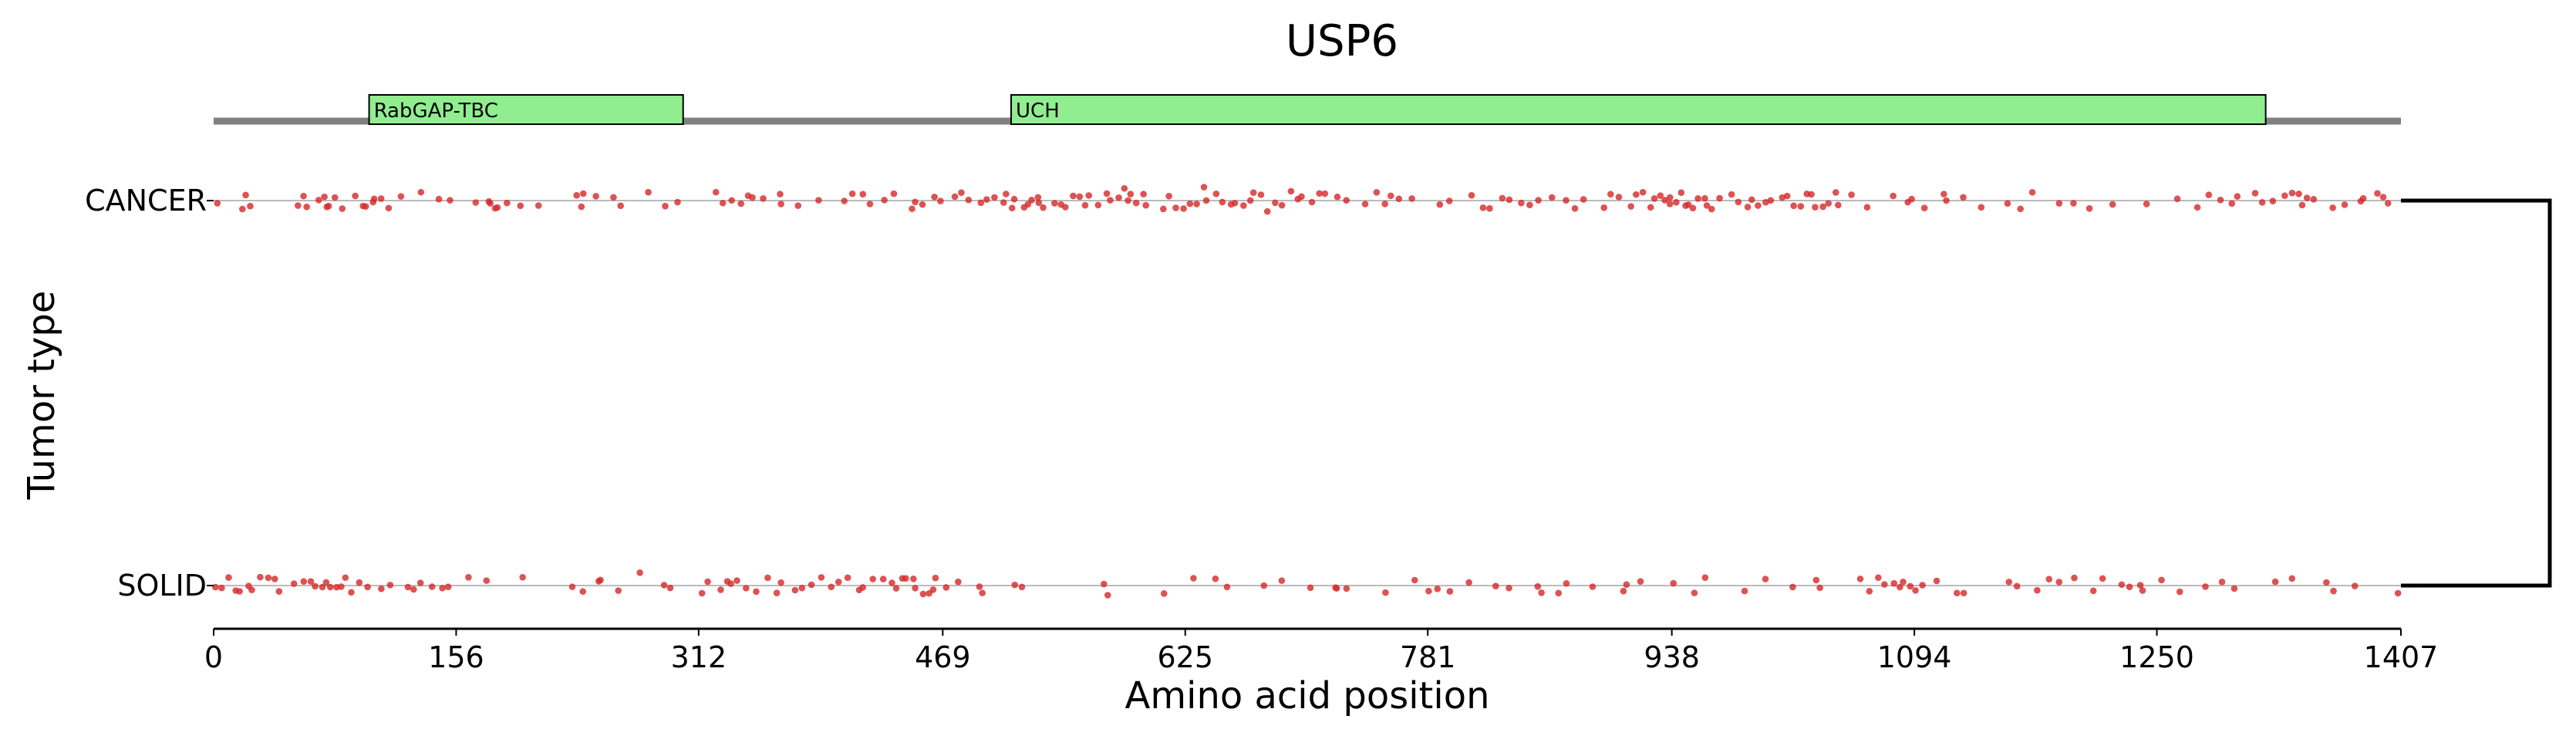 The height and width of the screenshot is (736, 2576). I want to click on x-tick-label: 1094, so click(1914, 657).